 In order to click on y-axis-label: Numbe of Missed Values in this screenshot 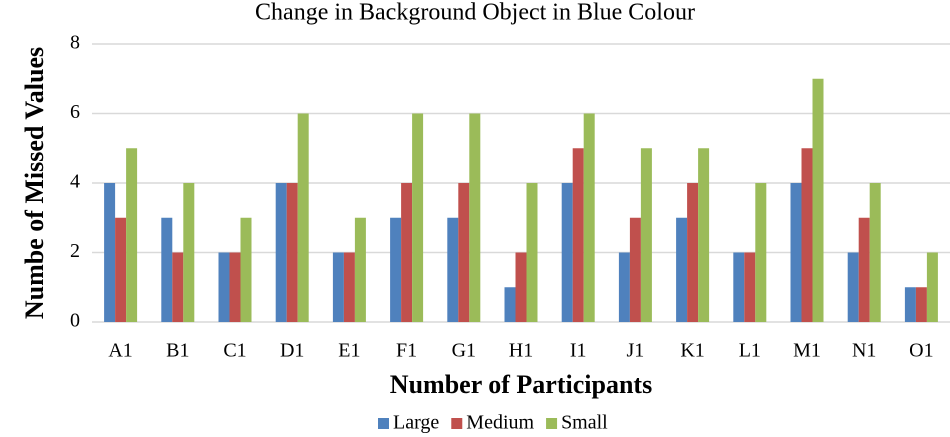, I will do `click(34, 183)`.